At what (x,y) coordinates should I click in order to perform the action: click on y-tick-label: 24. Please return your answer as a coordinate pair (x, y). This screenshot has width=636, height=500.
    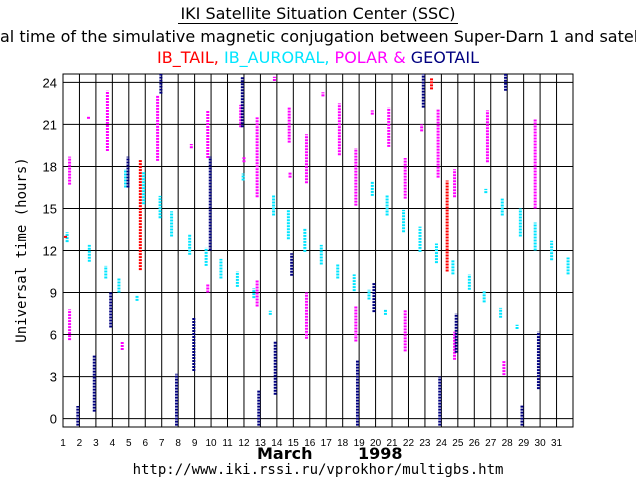
    Looking at the image, I should click on (50, 82).